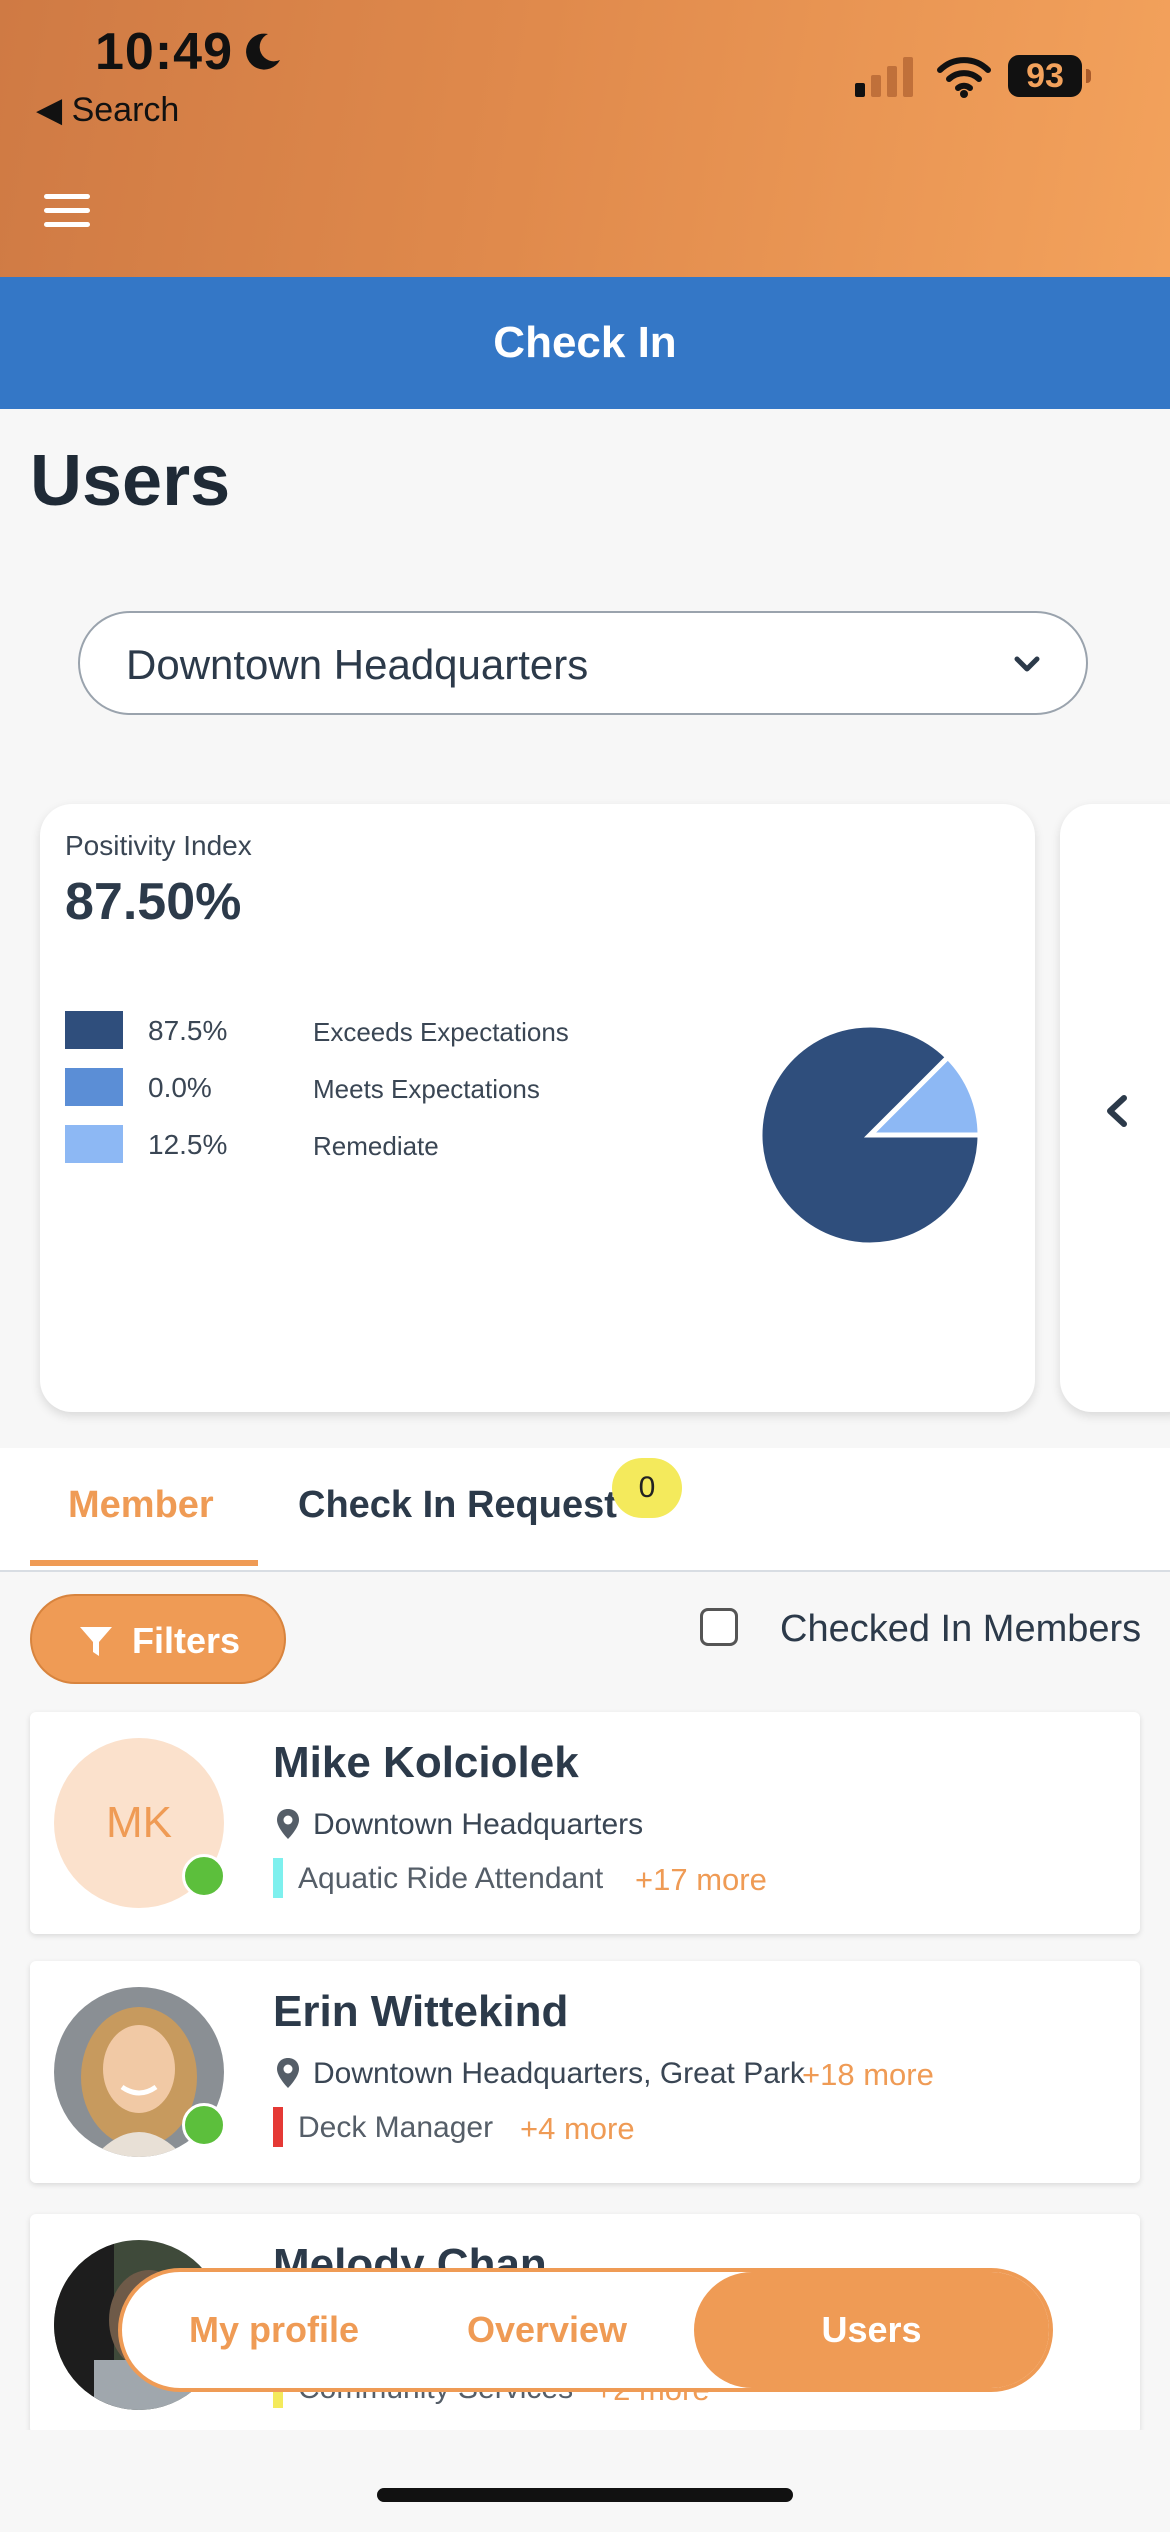 This screenshot has width=1170, height=2532. I want to click on tab-member: Member, so click(141, 1505).